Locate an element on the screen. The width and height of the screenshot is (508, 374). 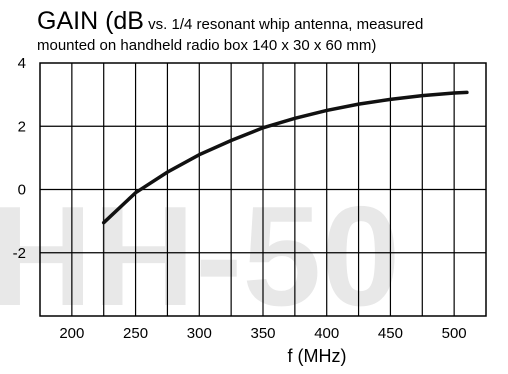
x-tick-label: 200 is located at coordinates (71, 333).